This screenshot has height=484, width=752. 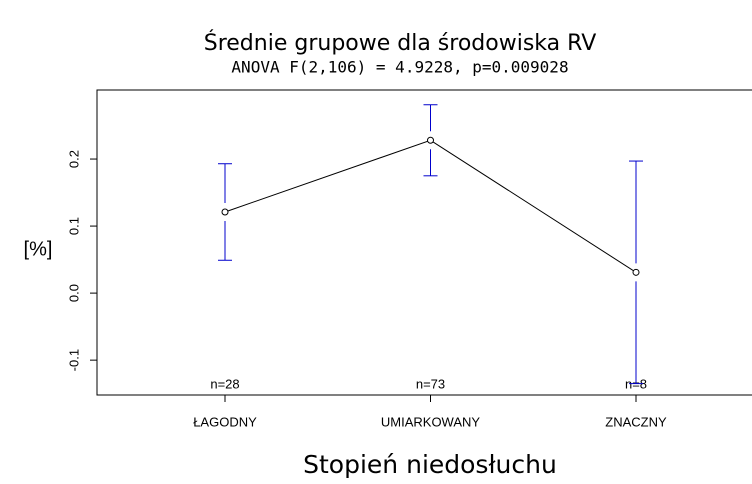 I want to click on x-tick-label: UMIARKOWANY, so click(x=431, y=421).